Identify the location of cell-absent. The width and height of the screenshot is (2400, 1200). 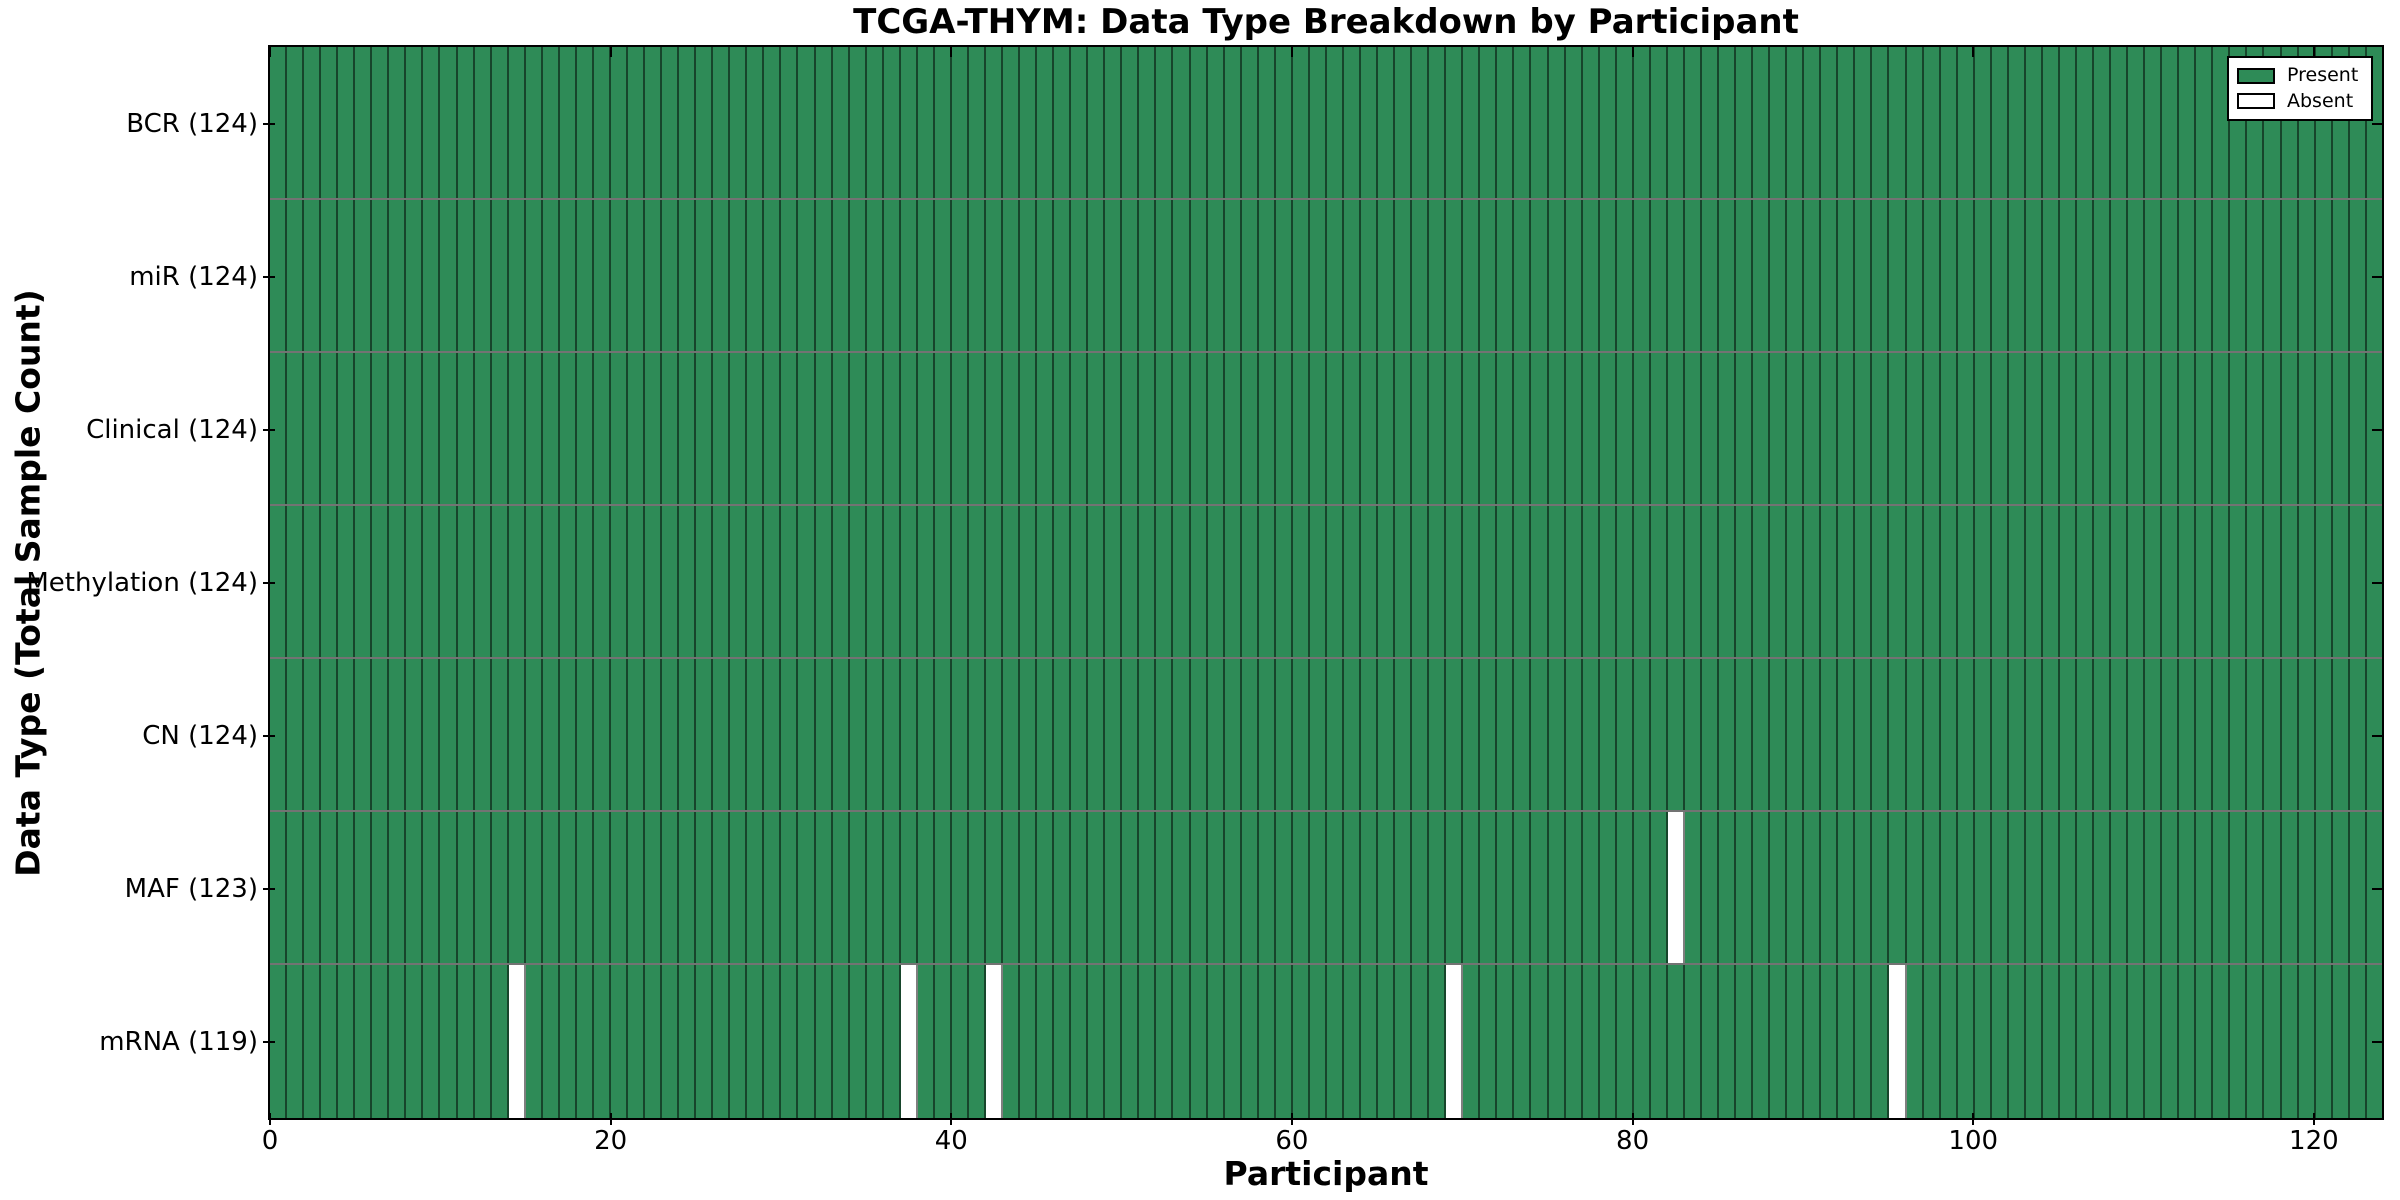
(909, 1041).